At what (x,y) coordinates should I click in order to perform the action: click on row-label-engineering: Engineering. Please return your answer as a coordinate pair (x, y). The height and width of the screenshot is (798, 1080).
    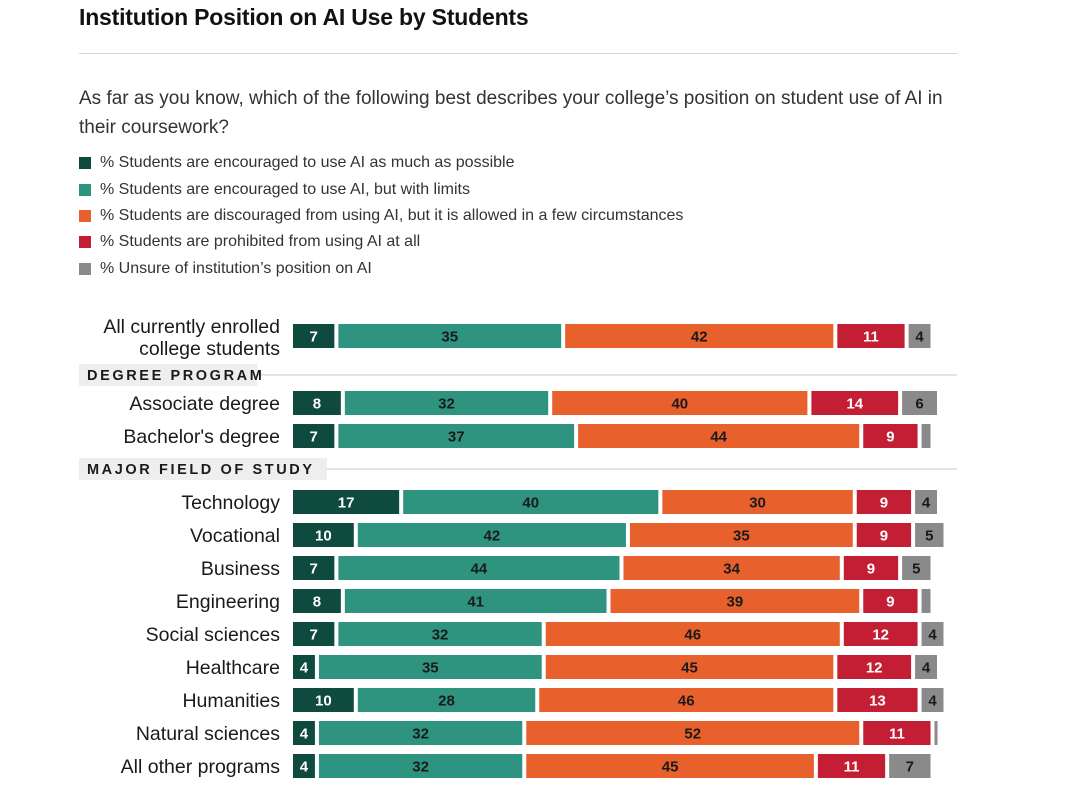
    Looking at the image, I should click on (228, 602).